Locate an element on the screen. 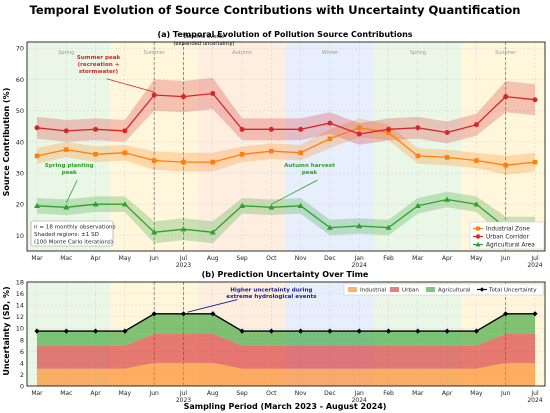 This screenshot has width=550, height=413. a-season-label-2: Autumn is located at coordinates (242, 53).